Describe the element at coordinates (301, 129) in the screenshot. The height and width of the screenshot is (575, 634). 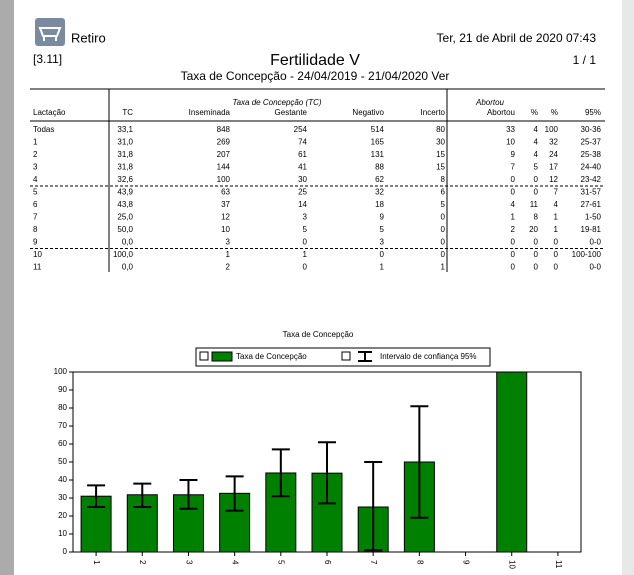
I see `table-cell: 254` at that location.